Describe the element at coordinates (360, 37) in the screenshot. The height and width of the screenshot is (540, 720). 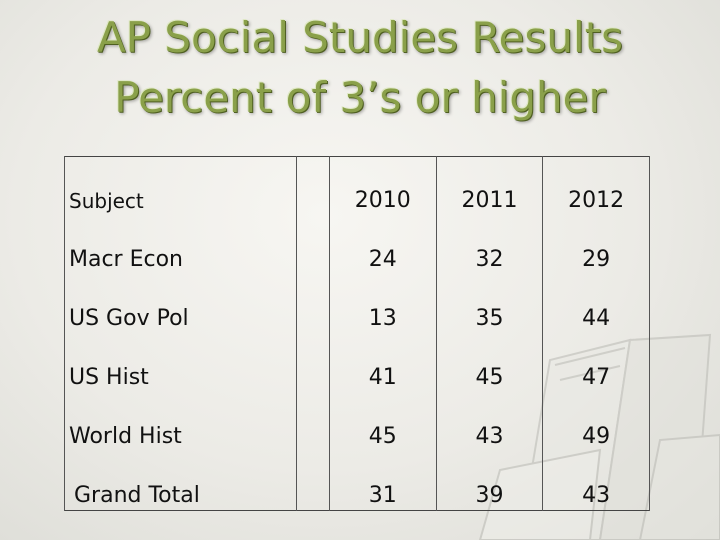
I see `title-line-1: AP Social Studies Results` at that location.